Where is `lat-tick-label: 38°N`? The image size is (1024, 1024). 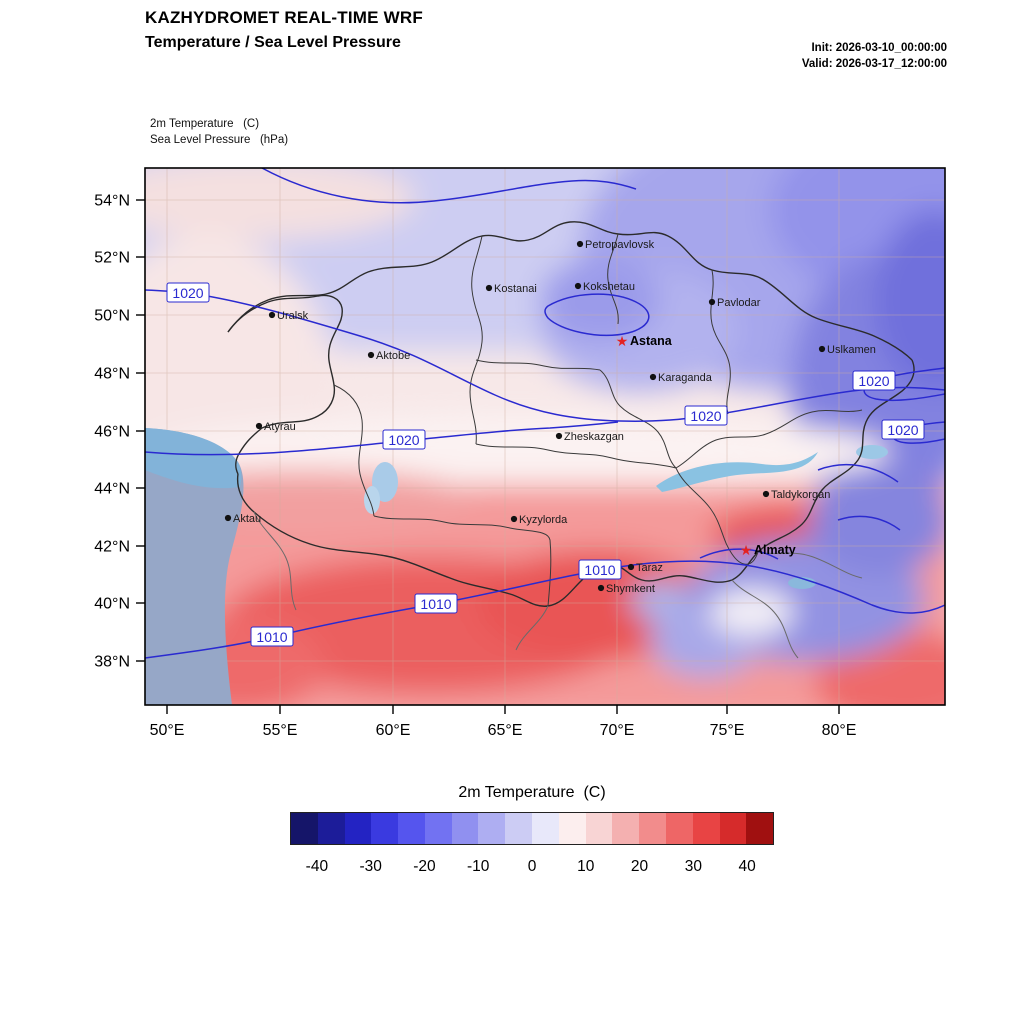 lat-tick-label: 38°N is located at coordinates (112, 662).